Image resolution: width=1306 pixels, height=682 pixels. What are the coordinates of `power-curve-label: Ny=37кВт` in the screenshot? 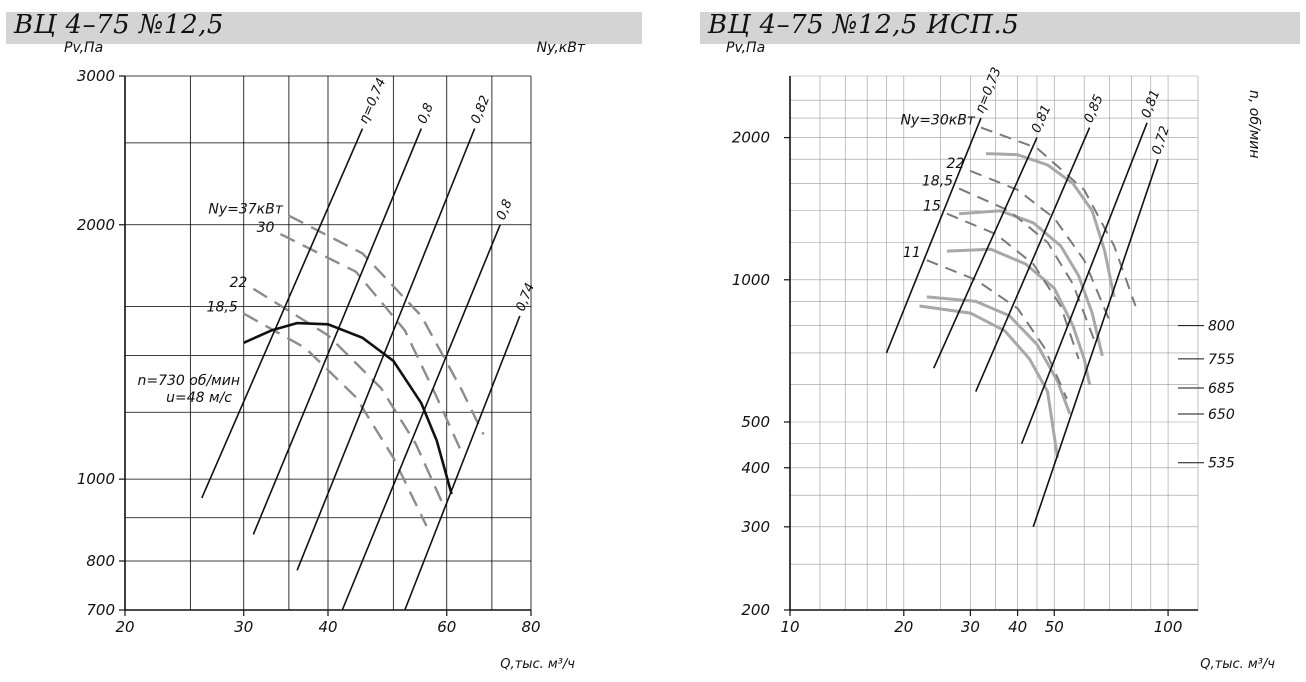 It's located at (245, 210).